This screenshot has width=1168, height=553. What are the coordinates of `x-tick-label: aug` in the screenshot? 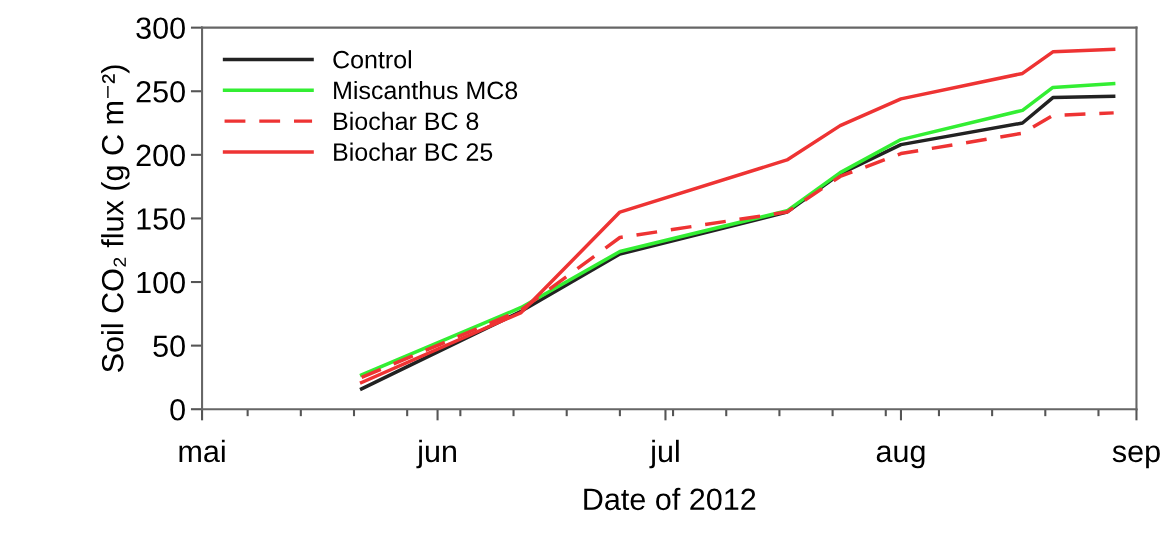 It's located at (900, 457).